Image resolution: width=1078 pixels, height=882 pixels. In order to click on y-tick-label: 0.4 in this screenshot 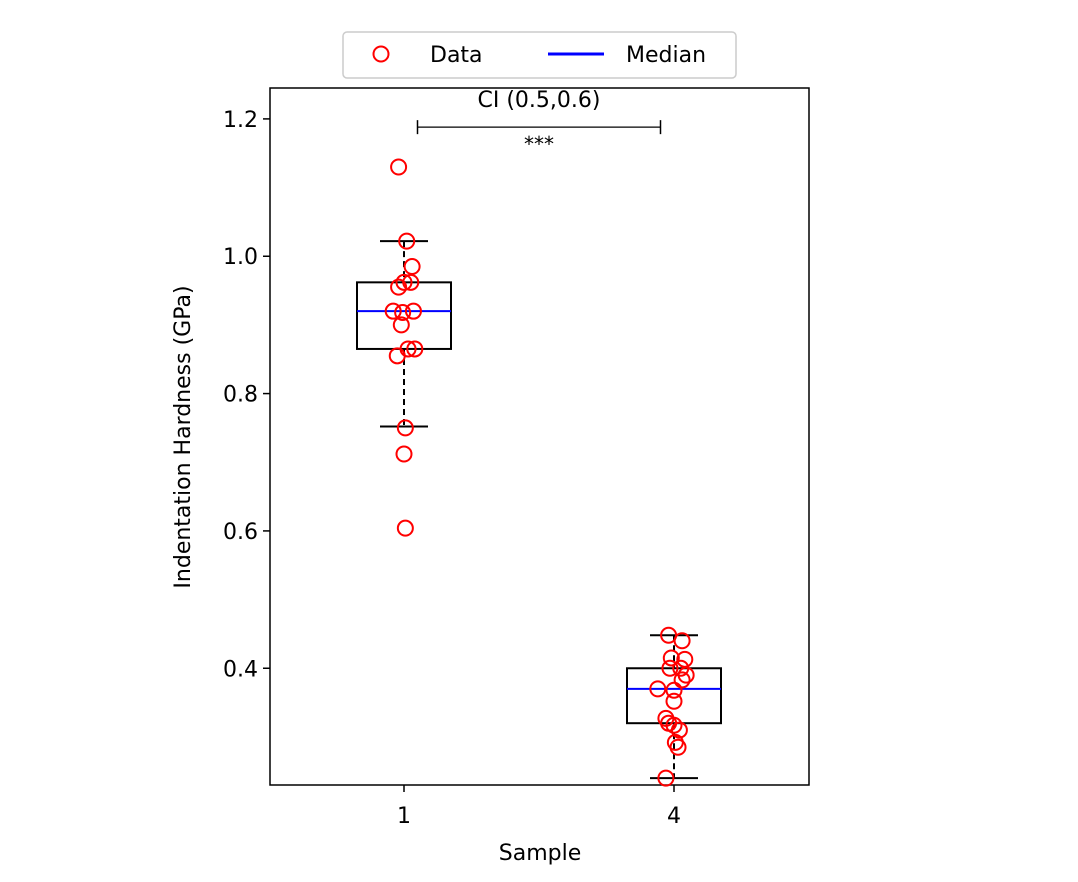, I will do `click(240, 669)`.